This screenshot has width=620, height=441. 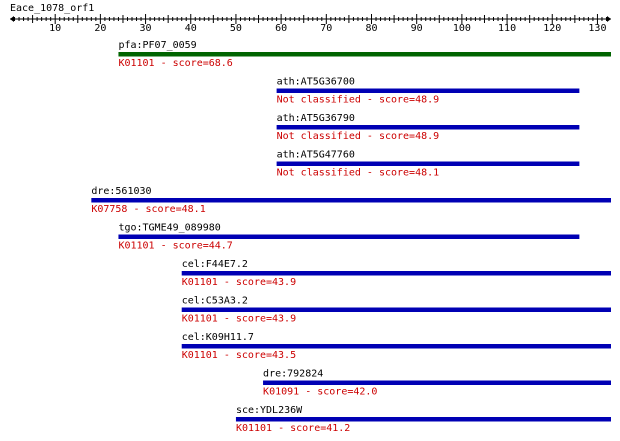 I want to click on hit-annotation: K07758 - score=48.1, so click(x=148, y=209).